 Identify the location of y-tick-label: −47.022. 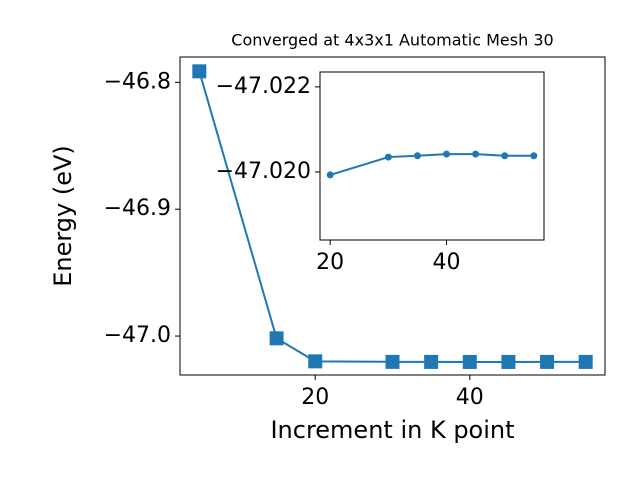
(263, 86).